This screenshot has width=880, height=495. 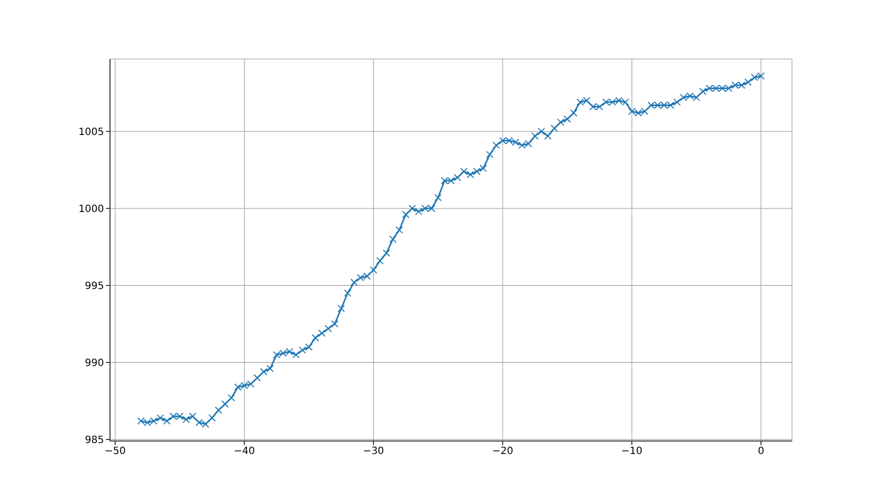 What do you see at coordinates (373, 452) in the screenshot?
I see `x-tick-label: −30` at bounding box center [373, 452].